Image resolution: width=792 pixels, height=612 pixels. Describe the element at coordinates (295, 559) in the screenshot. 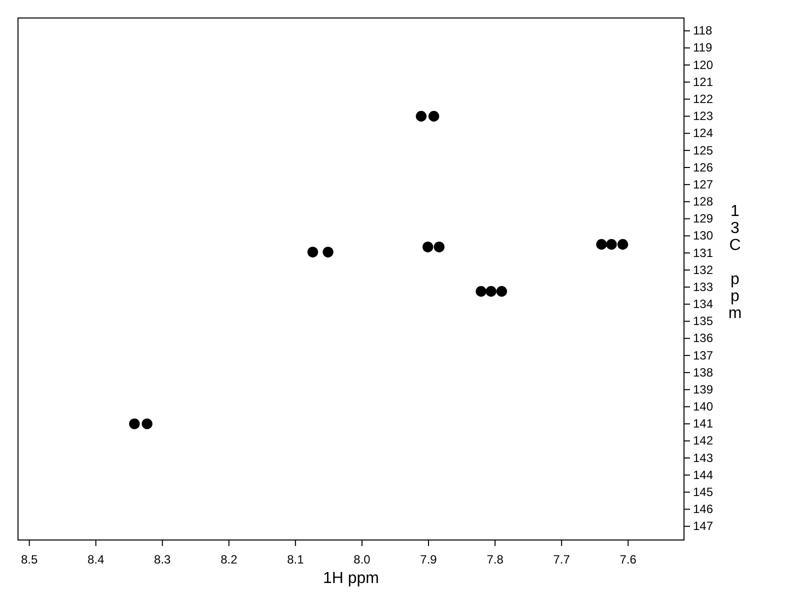

I see `x-tick-label: 8.1` at that location.